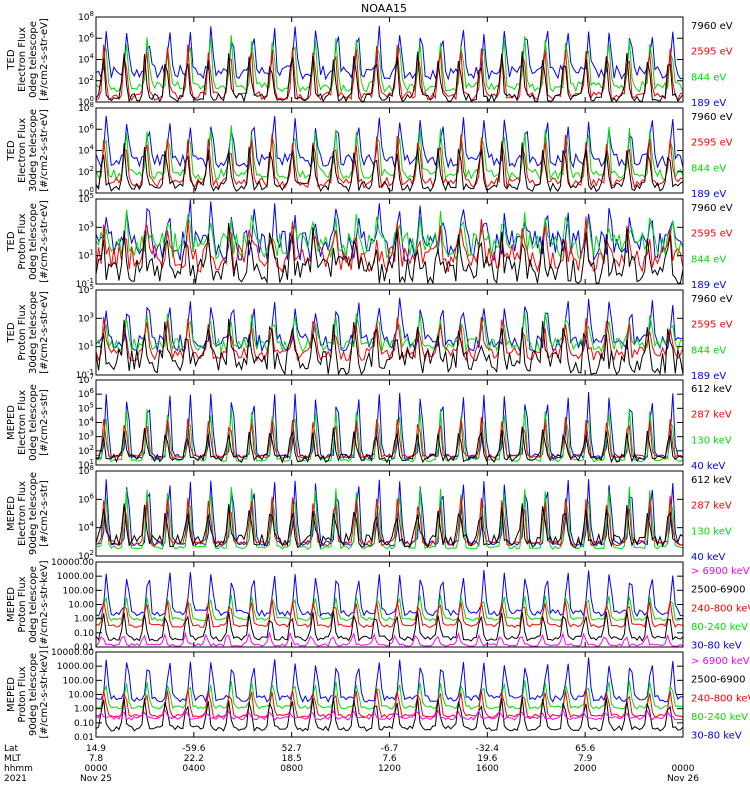 The width and height of the screenshot is (750, 804). I want to click on time-axis-value: 1600, so click(487, 769).